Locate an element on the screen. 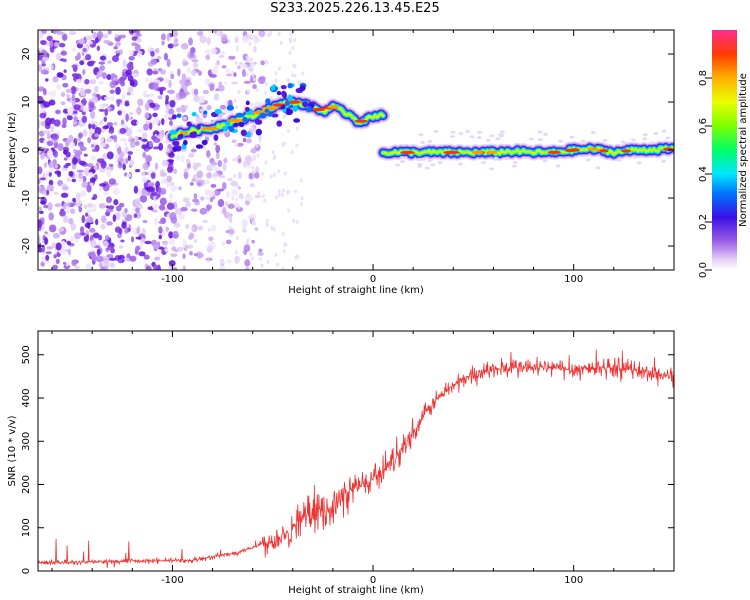 The image size is (750, 600). spectrogram-noise is located at coordinates (171, 150).